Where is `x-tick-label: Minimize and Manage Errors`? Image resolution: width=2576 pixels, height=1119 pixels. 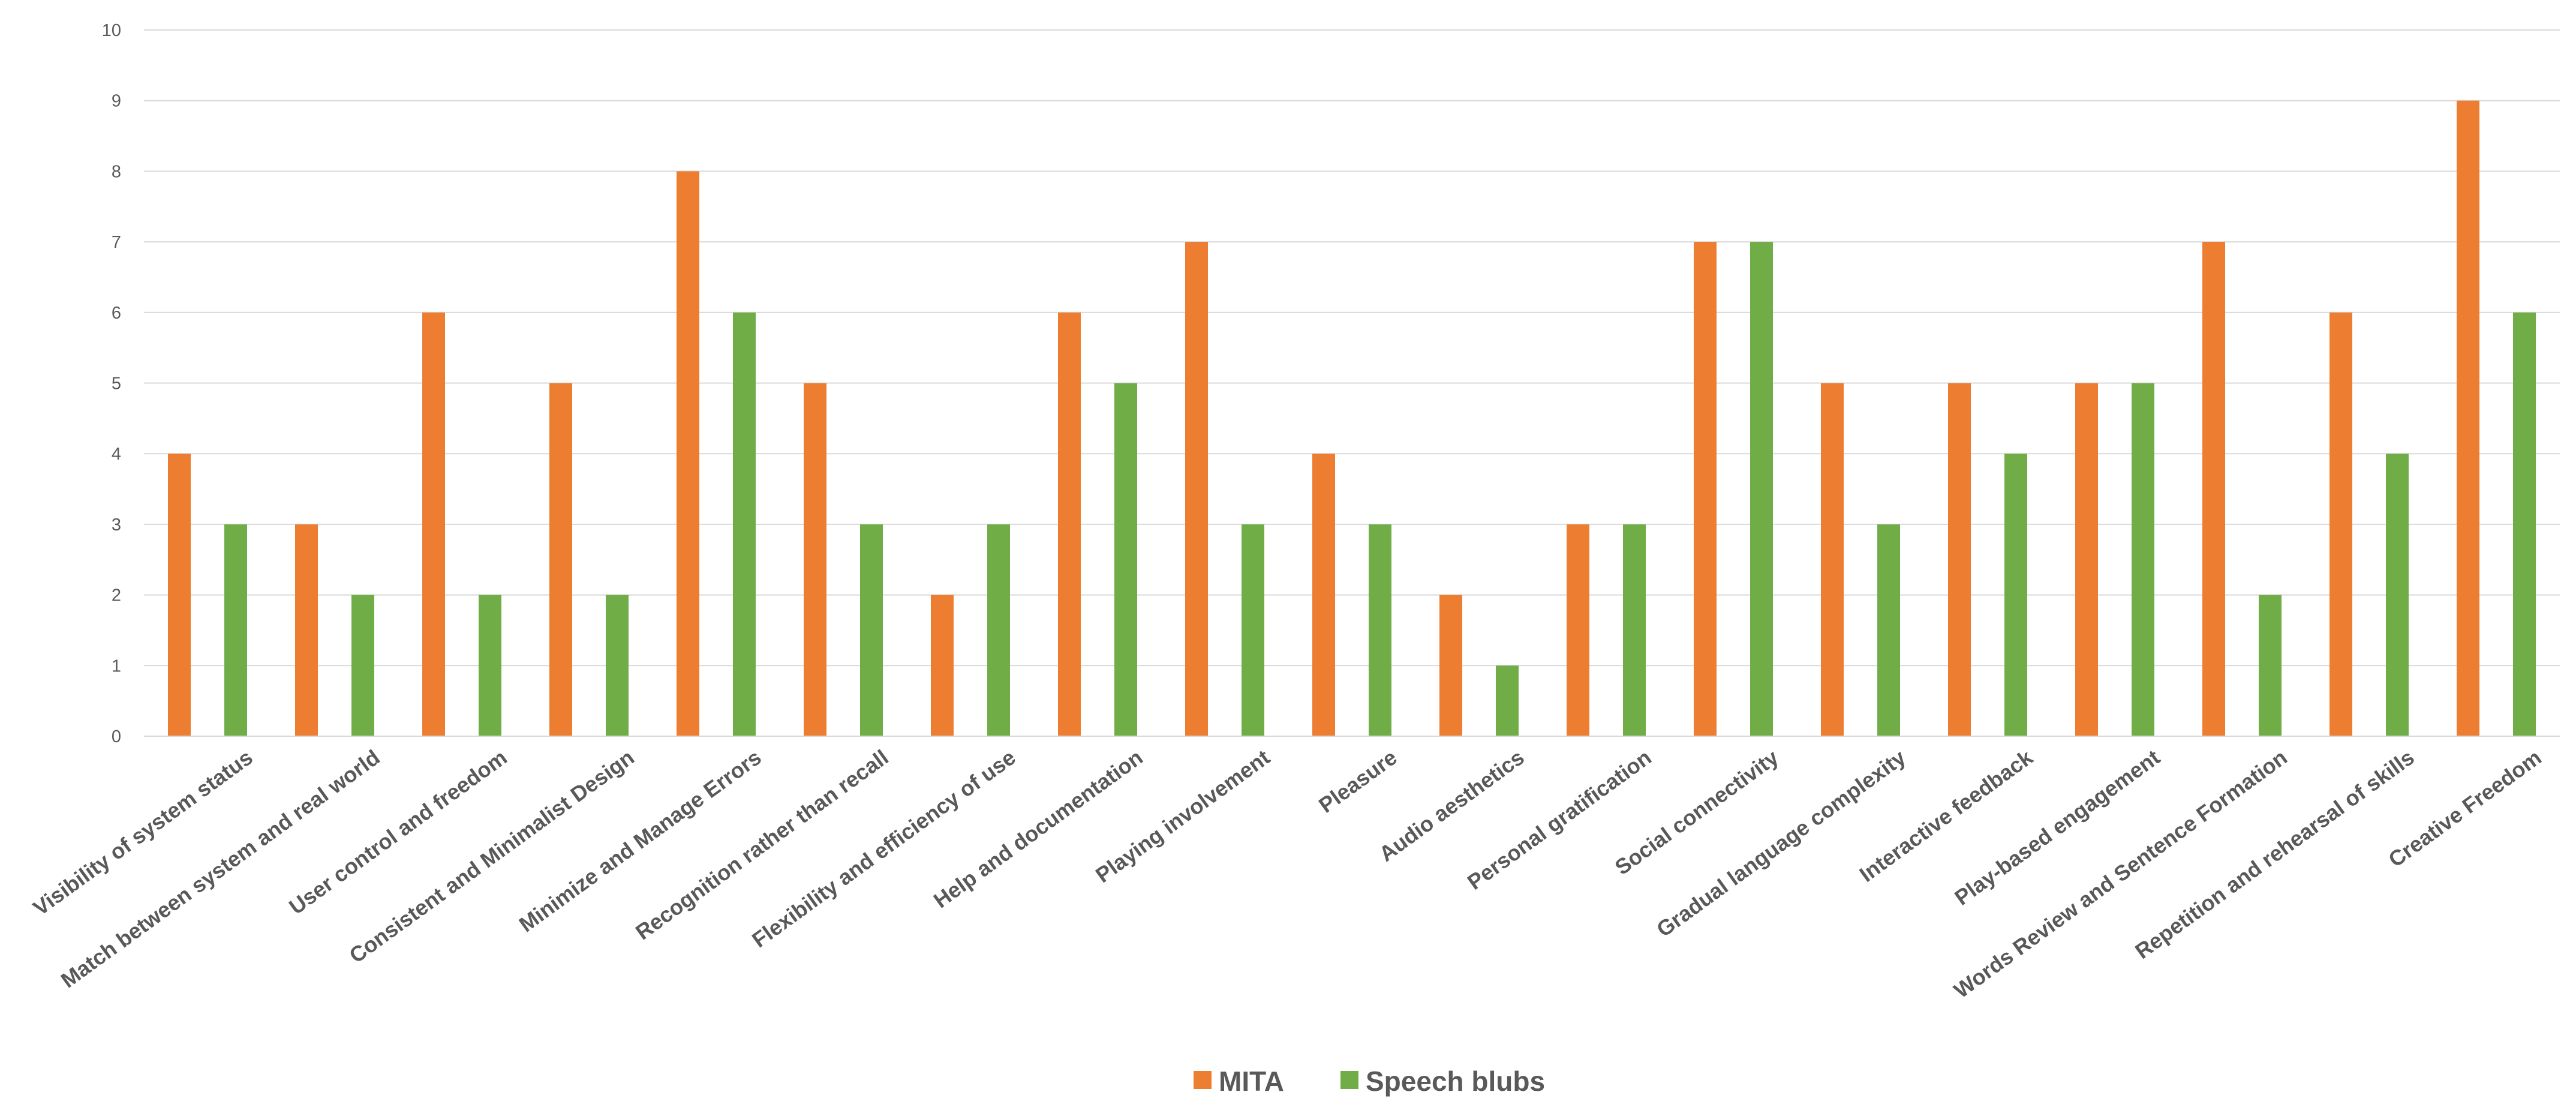 x-tick-label: Minimize and Manage Errors is located at coordinates (640, 841).